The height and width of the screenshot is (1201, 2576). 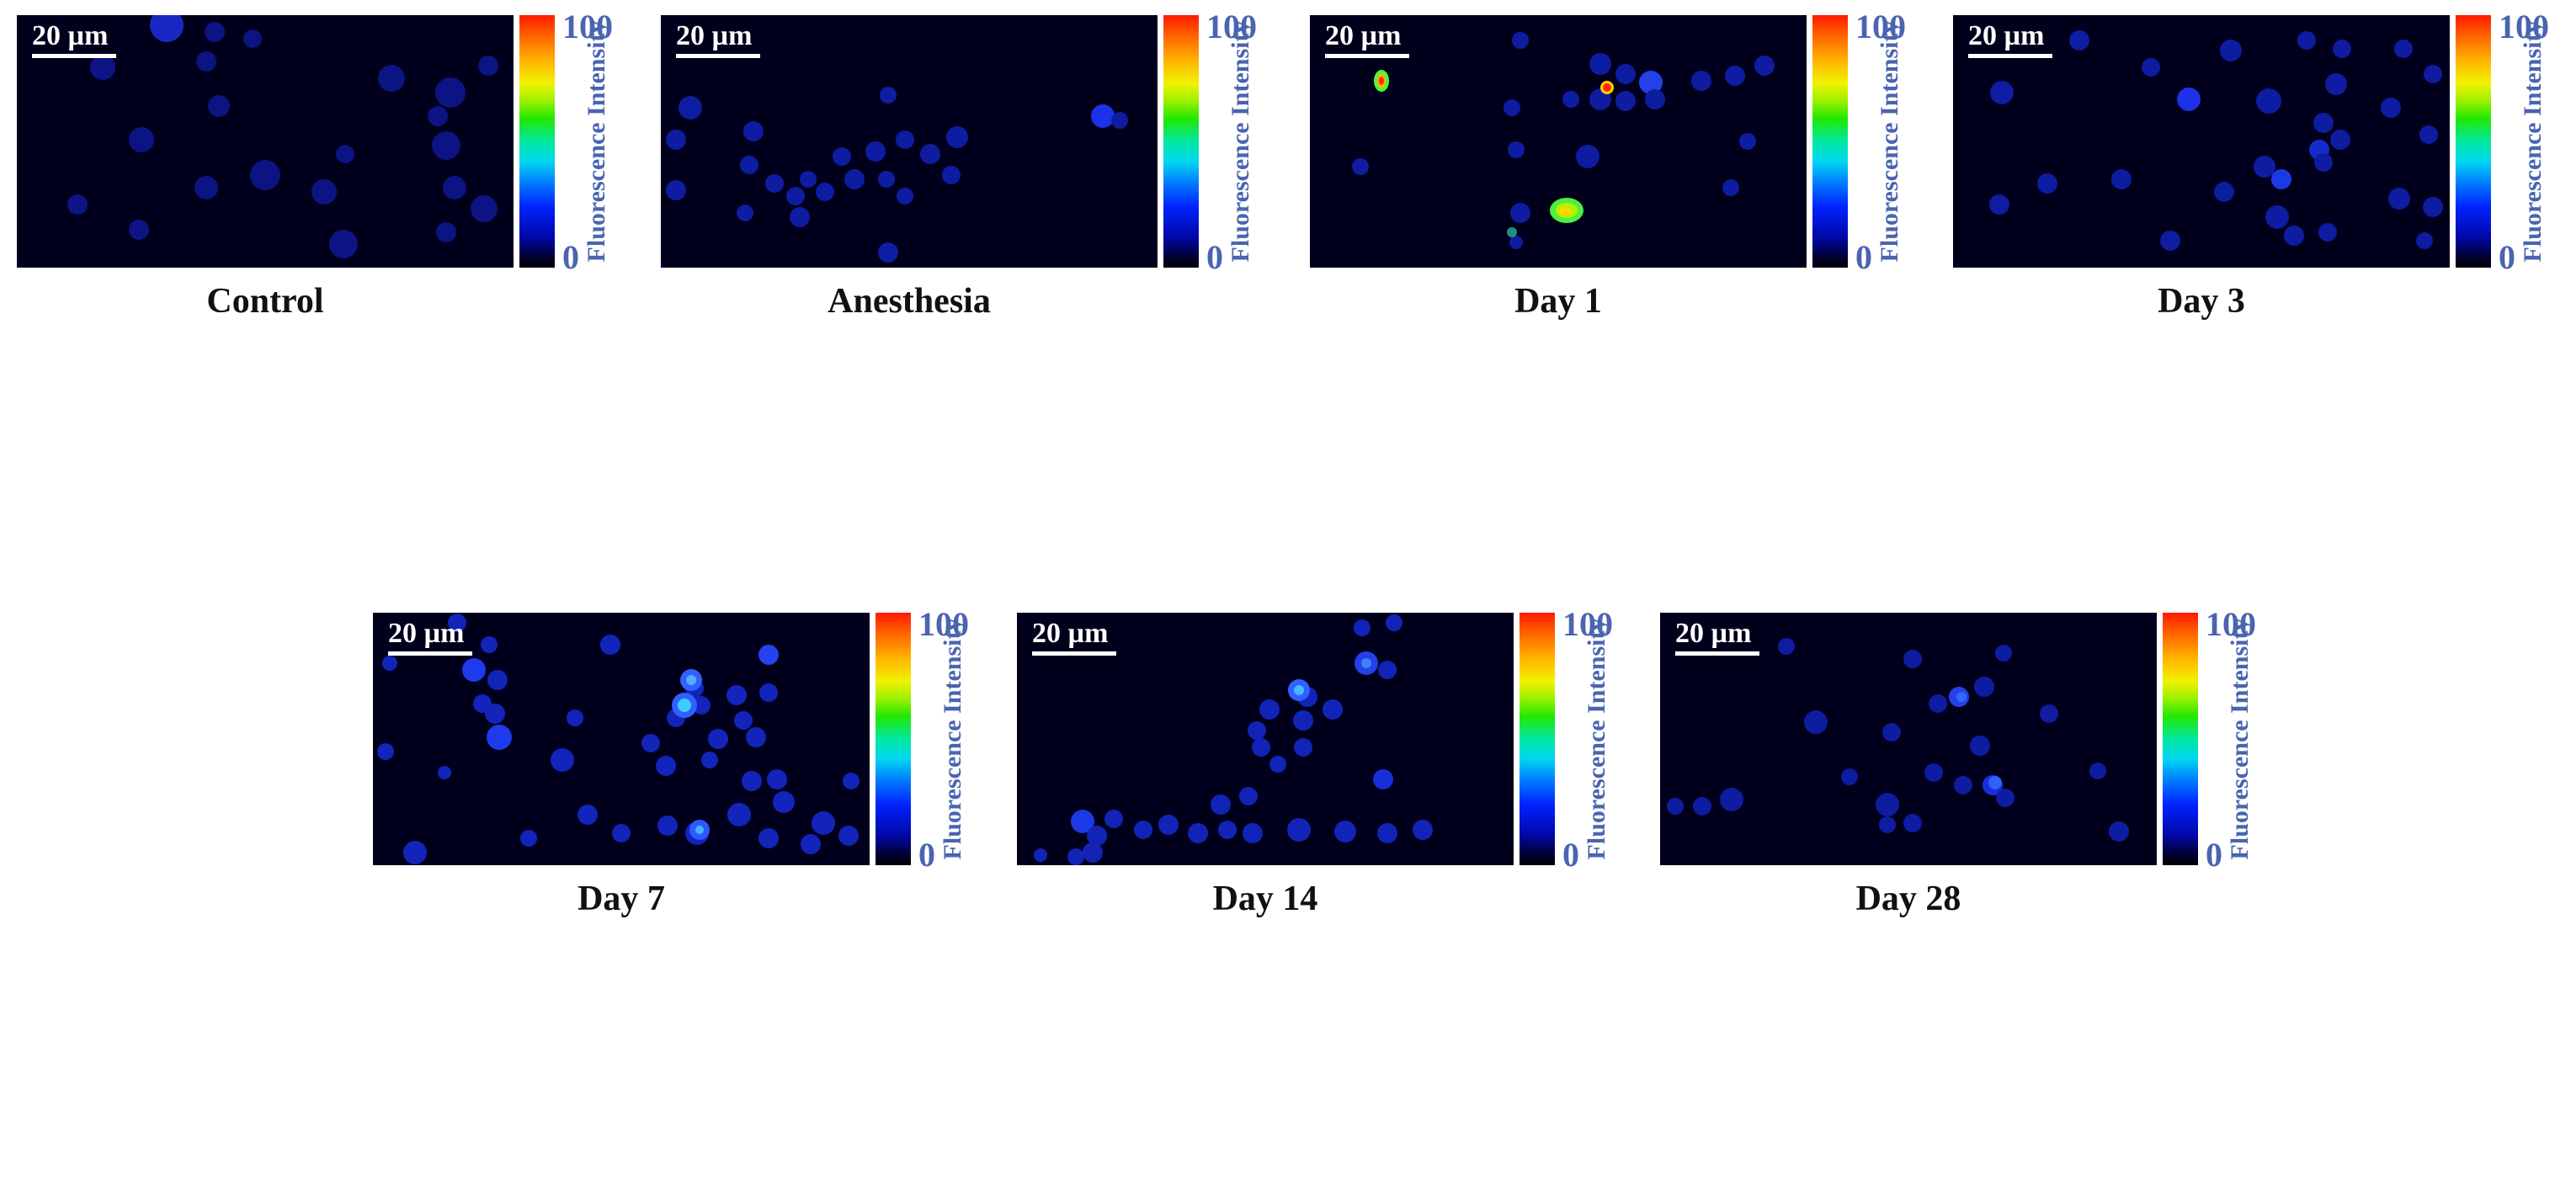 I want to click on micrograph-day-7: 20 µm, so click(x=622, y=739).